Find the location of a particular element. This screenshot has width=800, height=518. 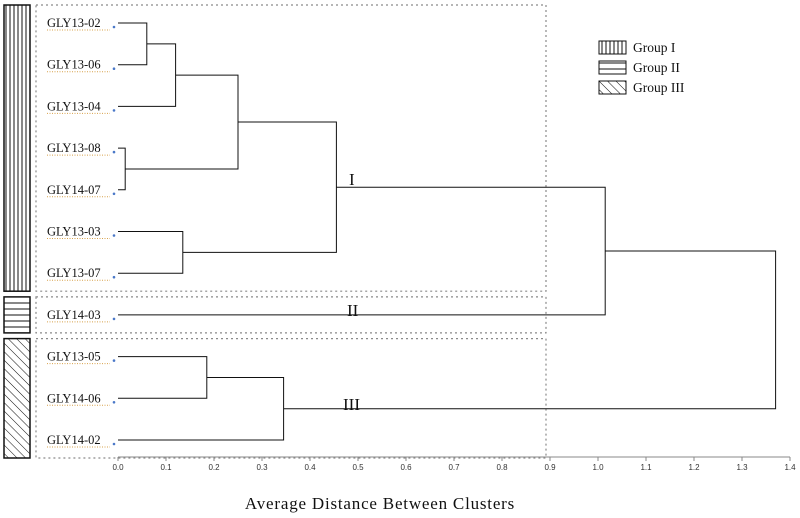

leaf-label: GLY13-04 is located at coordinates (74, 106).